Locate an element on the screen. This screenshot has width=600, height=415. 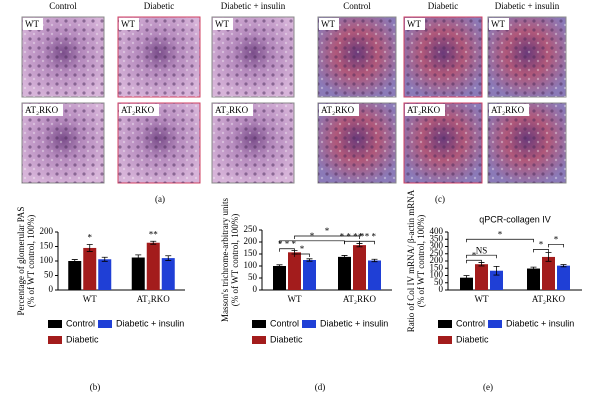
y-tick-label: 300 is located at coordinates (437, 246).